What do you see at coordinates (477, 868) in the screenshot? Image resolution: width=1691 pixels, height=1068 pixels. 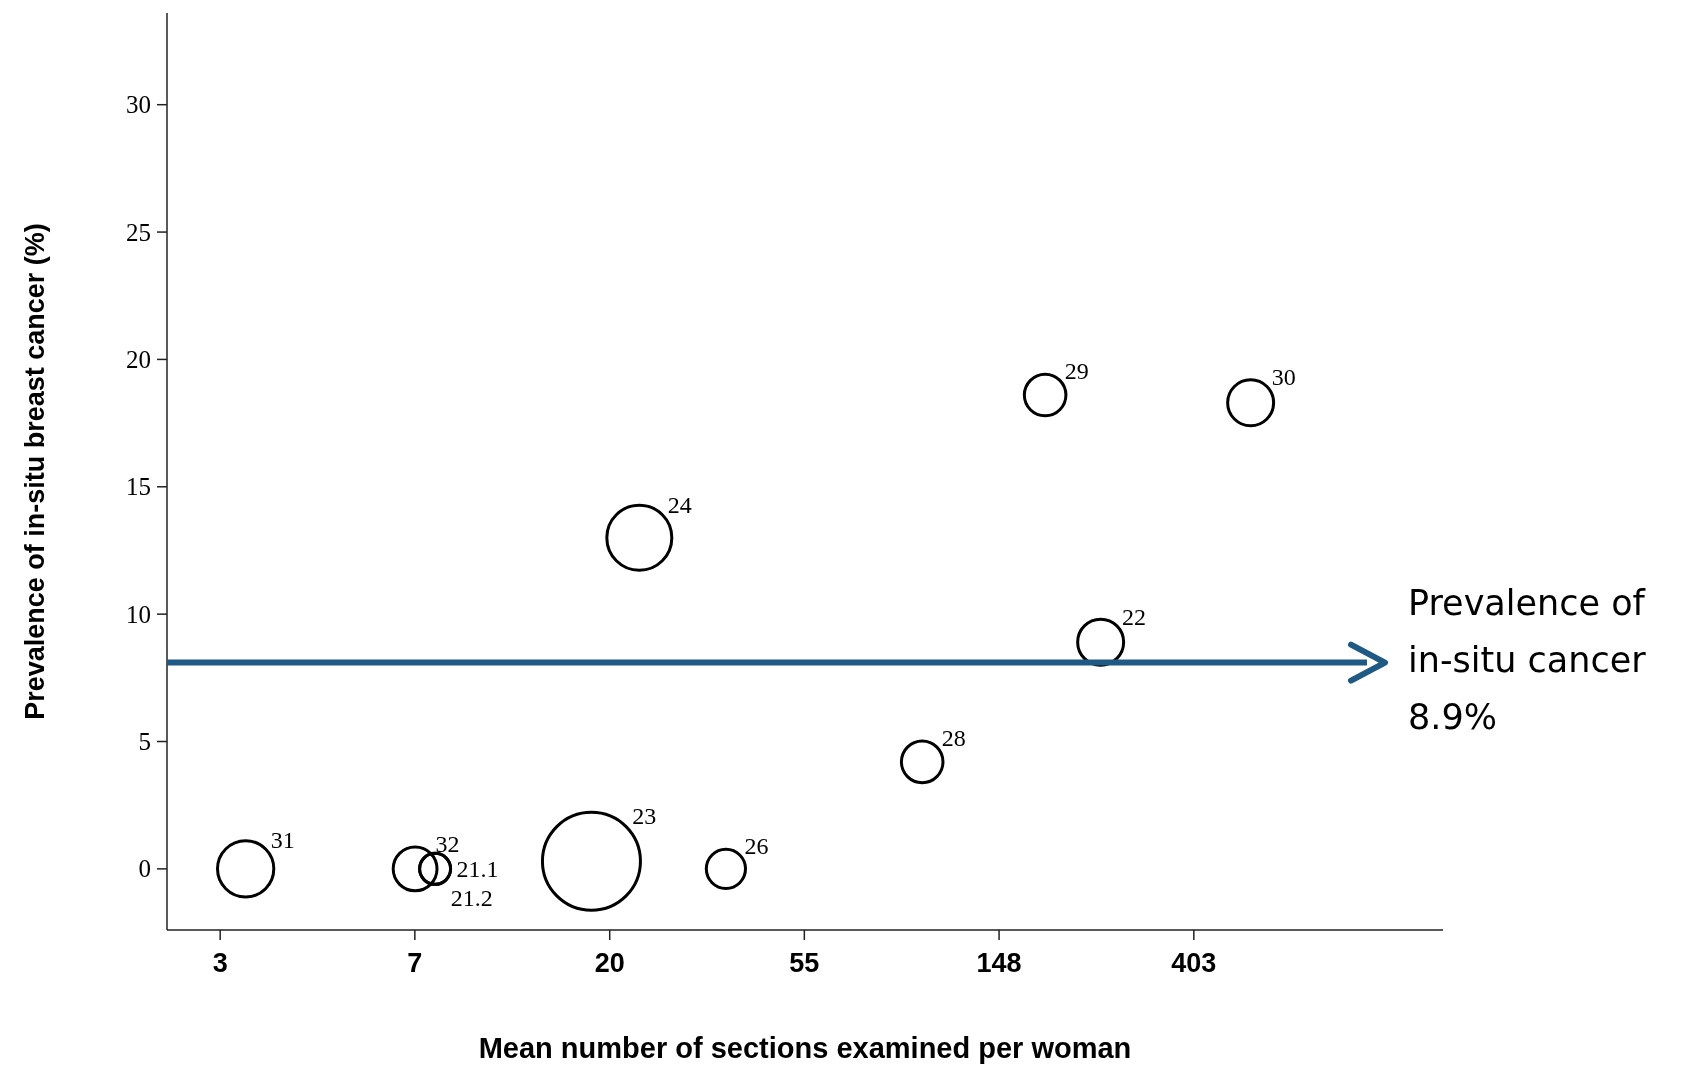 I see `annotation: 21.1` at bounding box center [477, 868].